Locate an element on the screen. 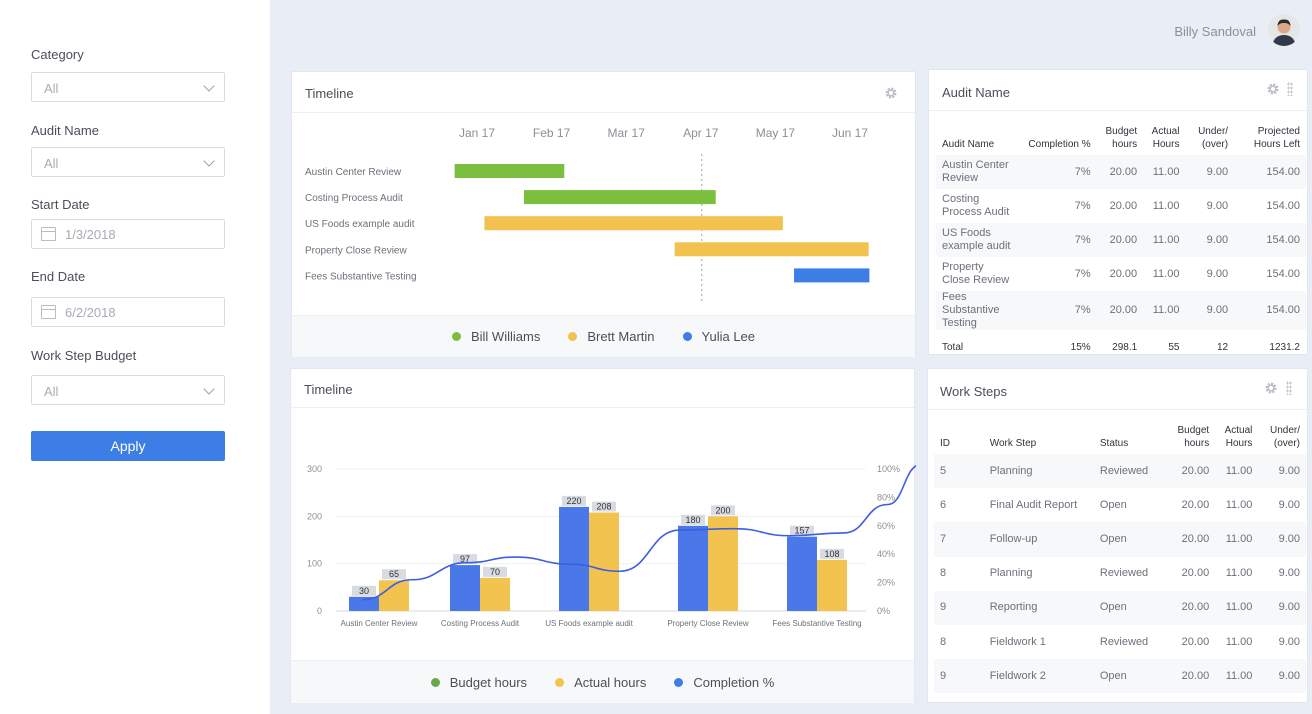  legend-item: Yulia Lee is located at coordinates (718, 336).